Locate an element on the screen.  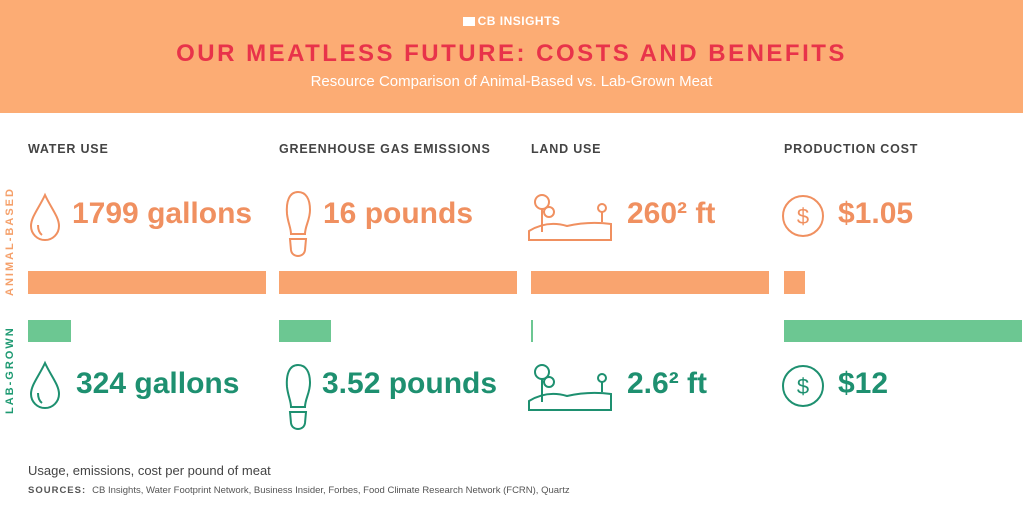
bar-animal-cost is located at coordinates (794, 282).